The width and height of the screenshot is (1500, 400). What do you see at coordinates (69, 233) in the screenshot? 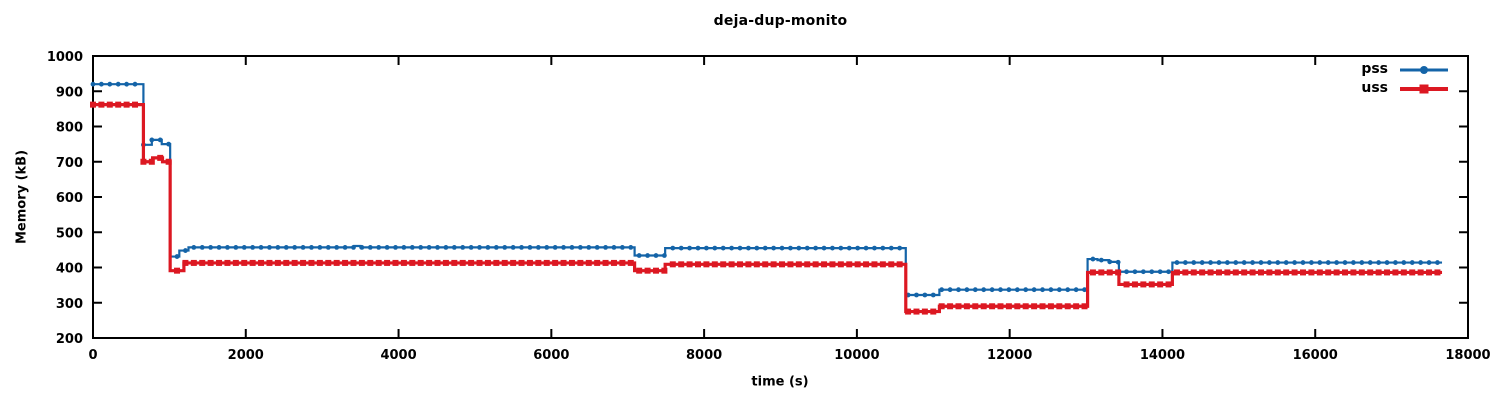
I see `y-tick-label: 500` at bounding box center [69, 233].